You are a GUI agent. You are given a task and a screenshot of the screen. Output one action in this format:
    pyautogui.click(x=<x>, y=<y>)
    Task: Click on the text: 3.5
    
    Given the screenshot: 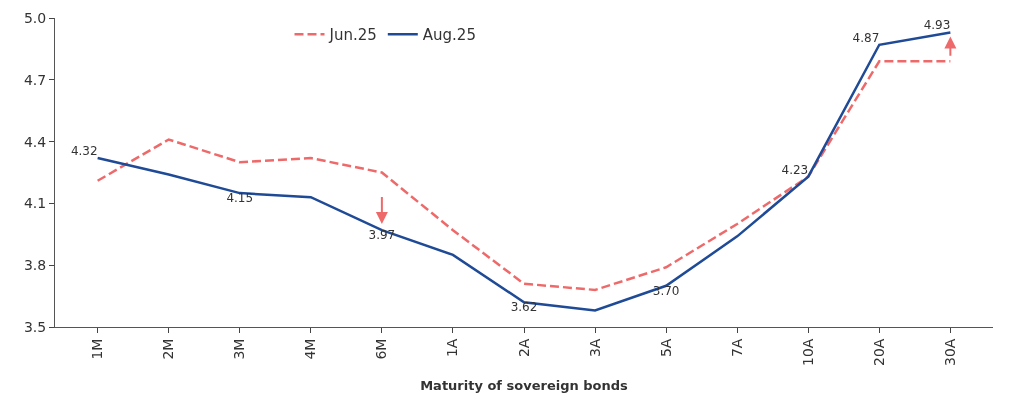 What is the action you would take?
    pyautogui.click(x=35, y=326)
    